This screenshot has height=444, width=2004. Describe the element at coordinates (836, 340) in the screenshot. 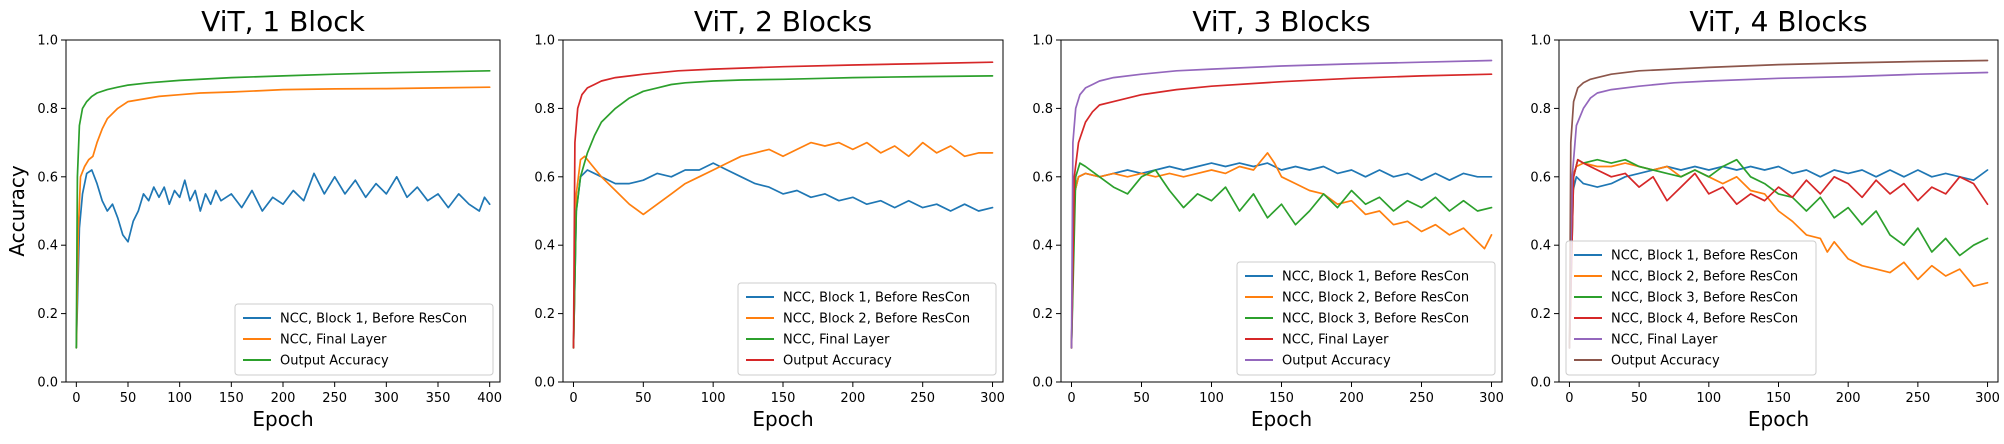

I see `panel-2-legend-entry: NCC, Final Layer` at that location.